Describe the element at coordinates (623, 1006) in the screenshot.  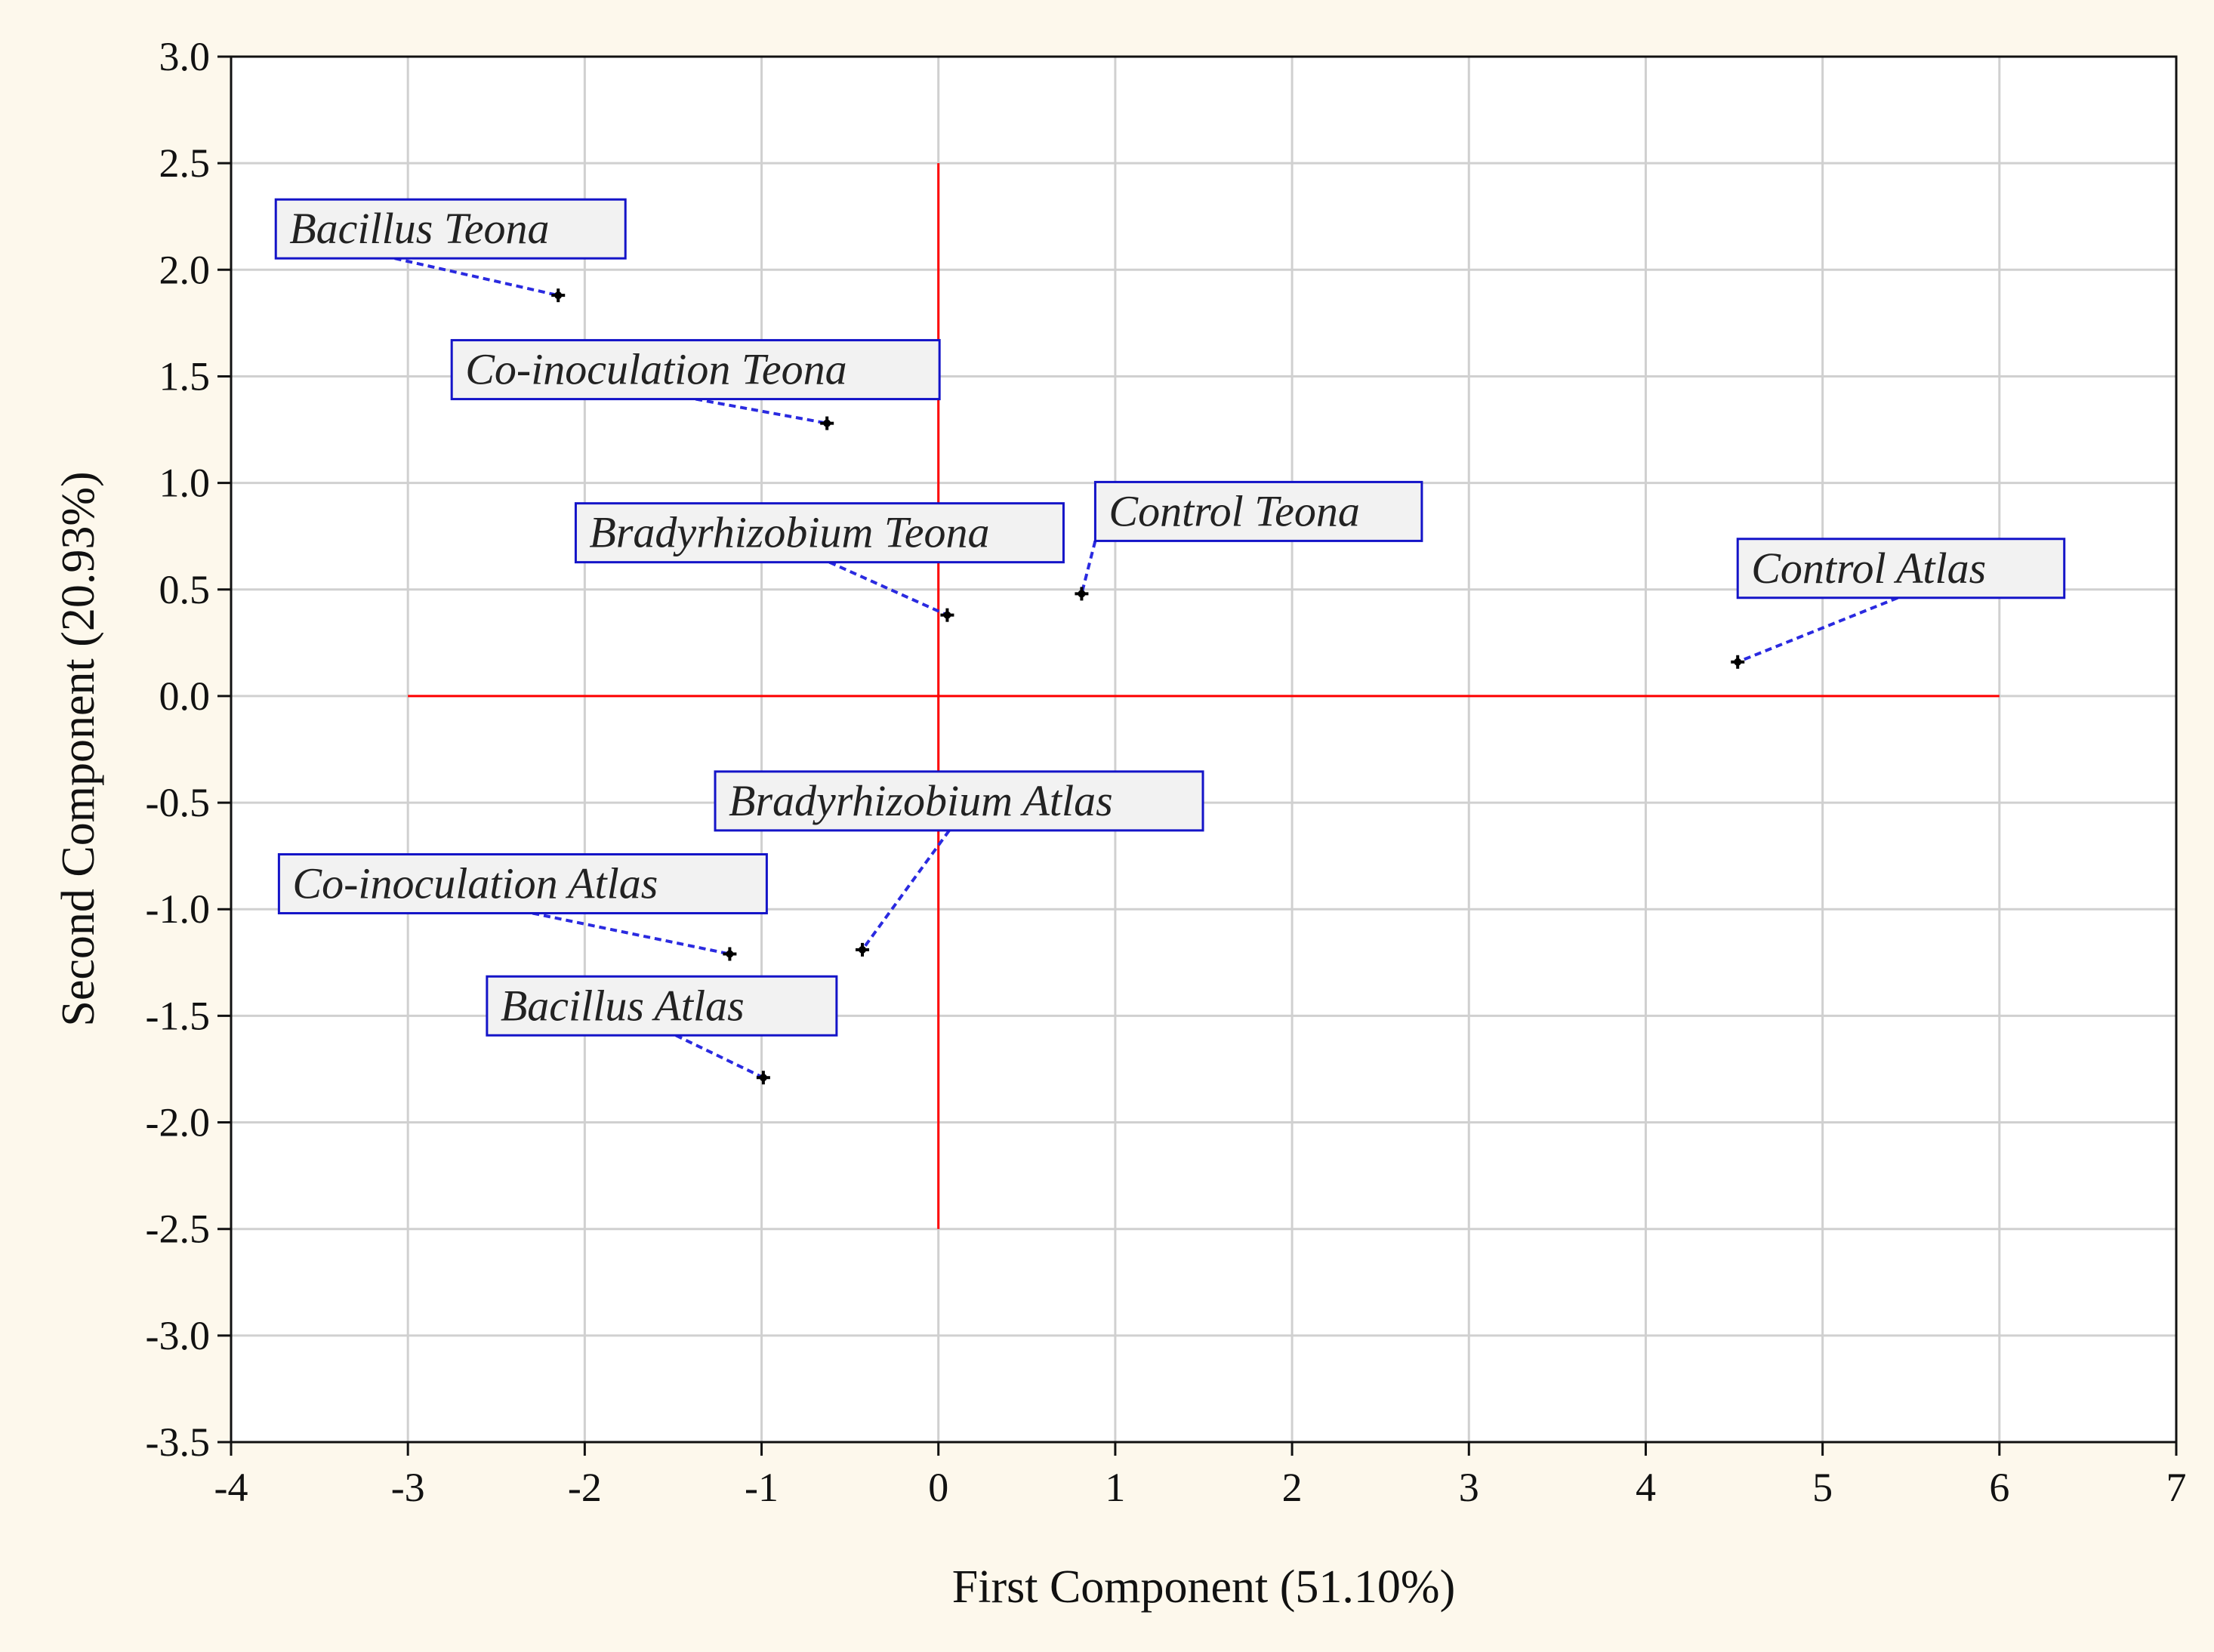
I see `point-label: Bacillus Atlas` at that location.